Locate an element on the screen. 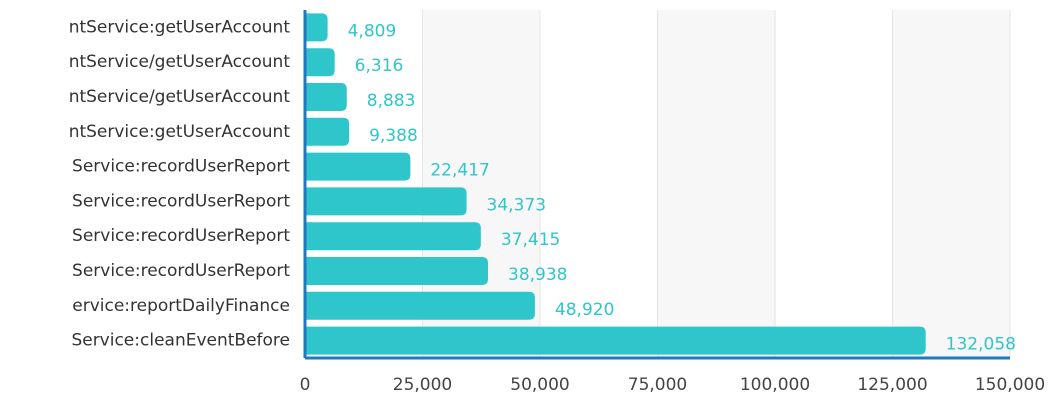 Image resolution: width=1059 pixels, height=402 pixels. x-tick-label: 25,000 is located at coordinates (422, 385).